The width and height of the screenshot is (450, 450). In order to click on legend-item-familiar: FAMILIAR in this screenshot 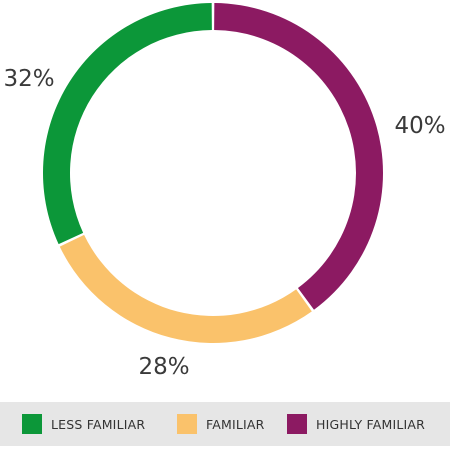, I will do `click(221, 424)`.